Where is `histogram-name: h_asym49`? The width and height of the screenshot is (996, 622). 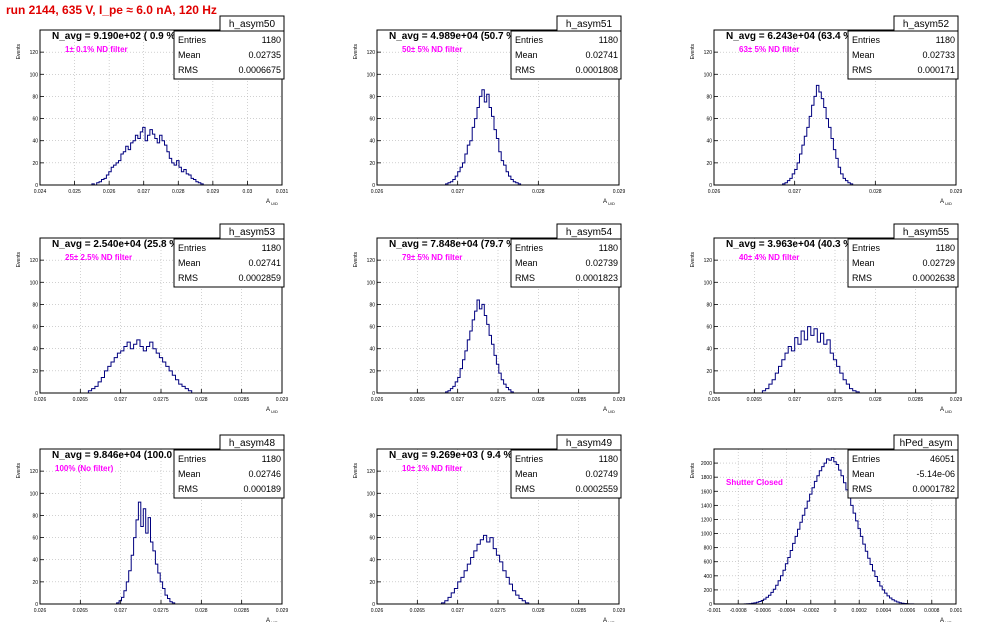 histogram-name: h_asym49 is located at coordinates (589, 443).